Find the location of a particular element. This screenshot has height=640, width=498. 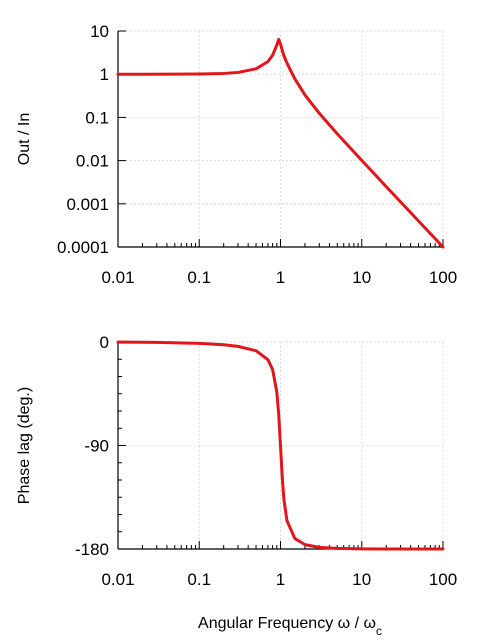

magnitude-x-tick-label: 1 is located at coordinates (280, 277).